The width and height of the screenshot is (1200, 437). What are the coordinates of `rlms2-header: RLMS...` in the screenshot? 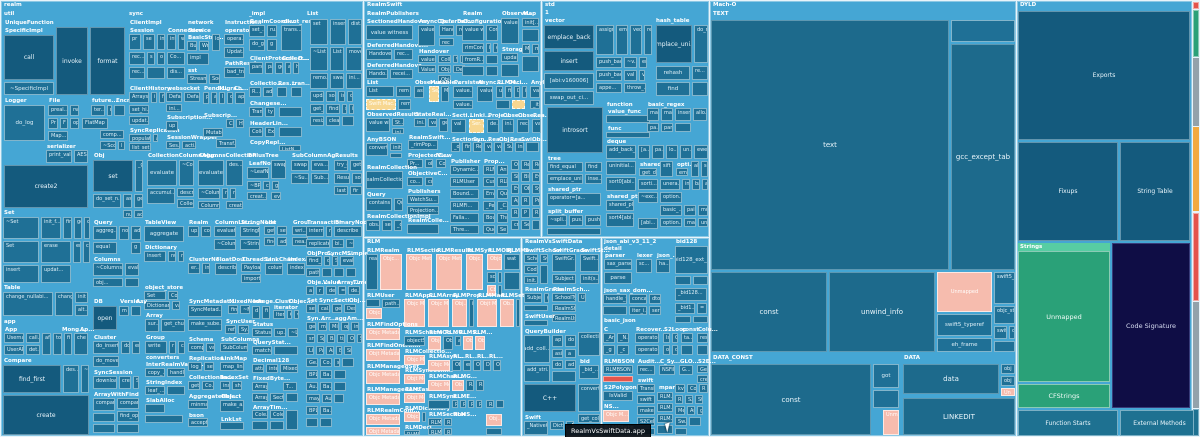 It's located at (465, 415).